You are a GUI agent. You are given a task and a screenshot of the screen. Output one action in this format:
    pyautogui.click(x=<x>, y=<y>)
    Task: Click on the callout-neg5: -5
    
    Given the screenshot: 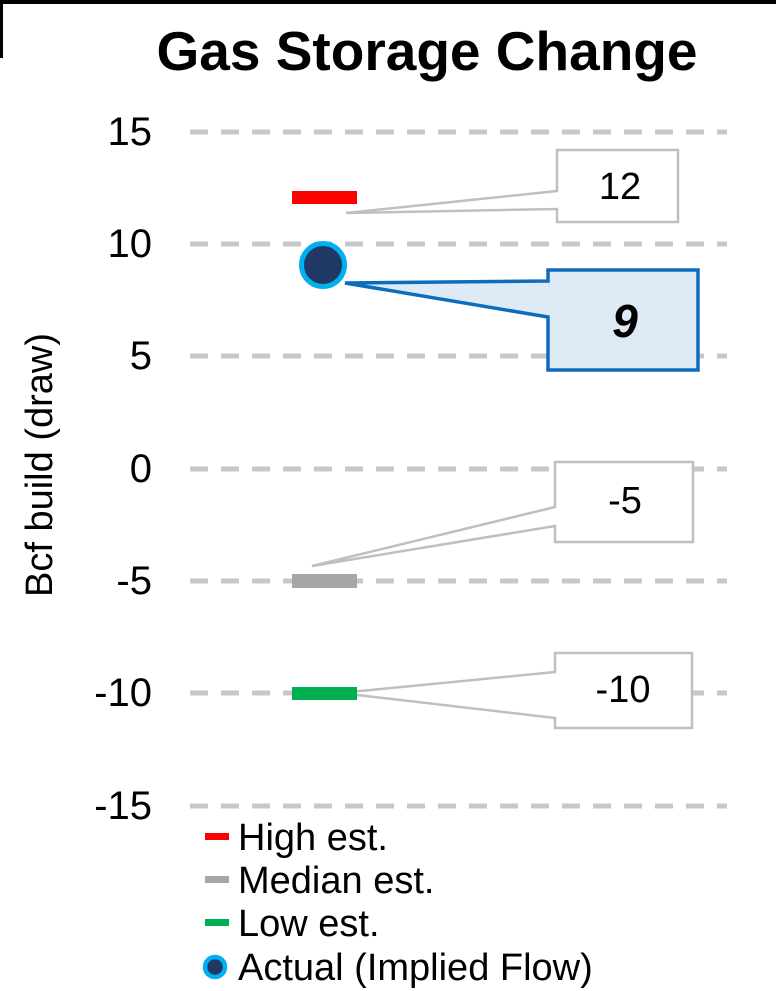 What is the action you would take?
    pyautogui.click(x=503, y=514)
    